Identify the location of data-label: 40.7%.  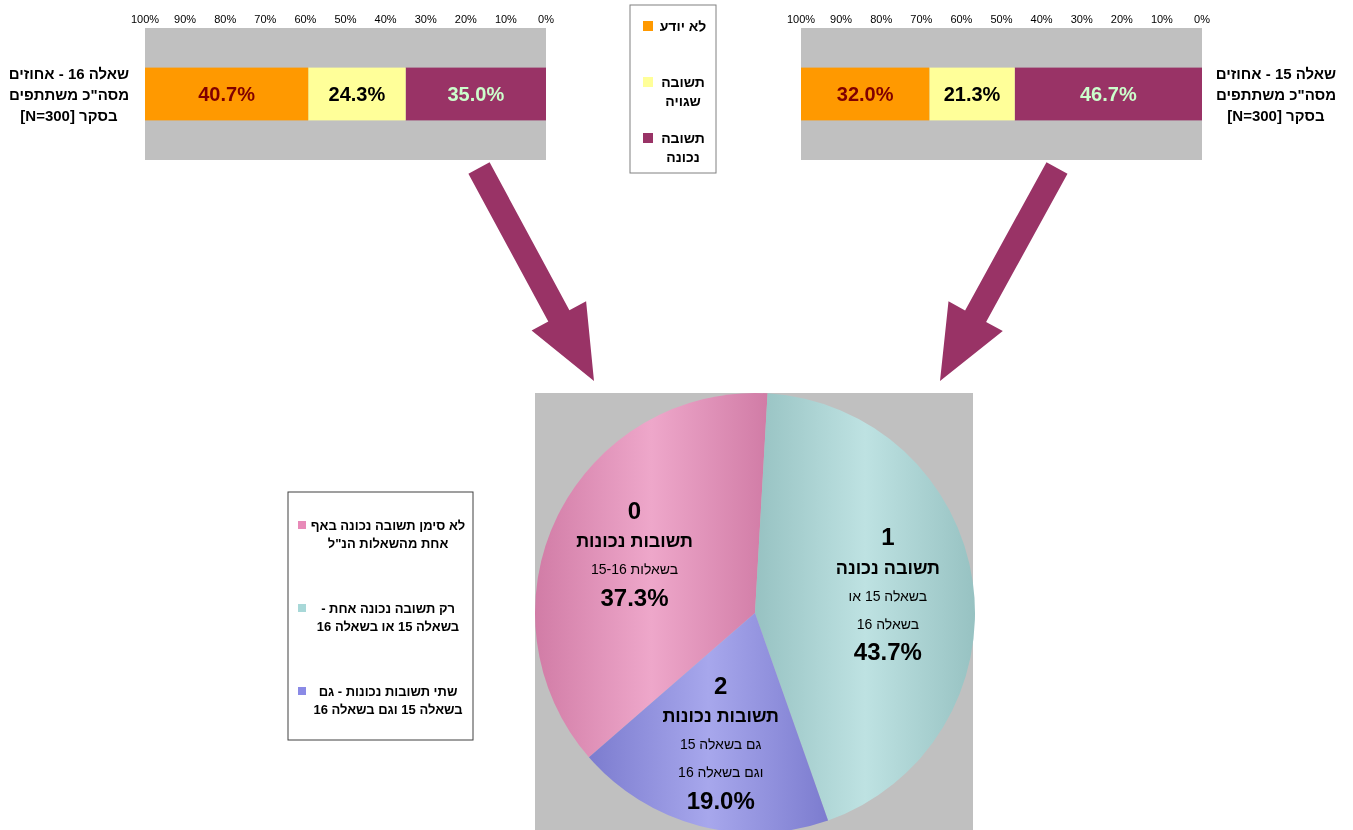
(227, 94).